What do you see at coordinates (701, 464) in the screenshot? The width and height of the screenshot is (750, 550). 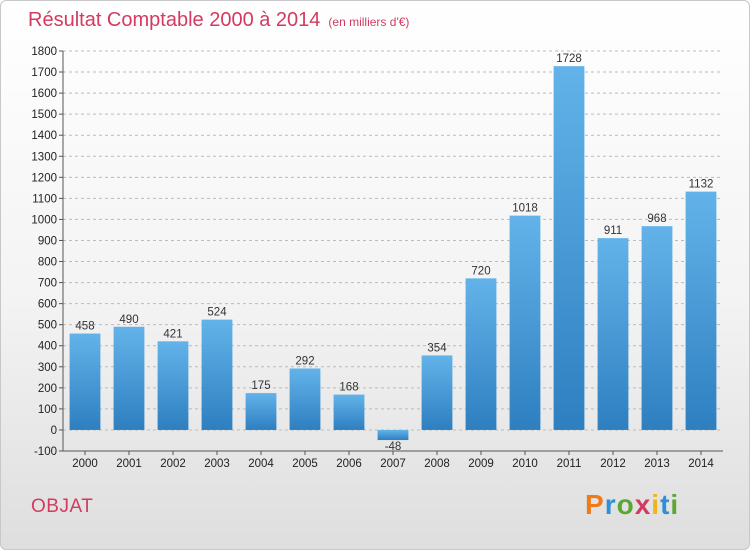 I see `x-tick-label: 2014` at bounding box center [701, 464].